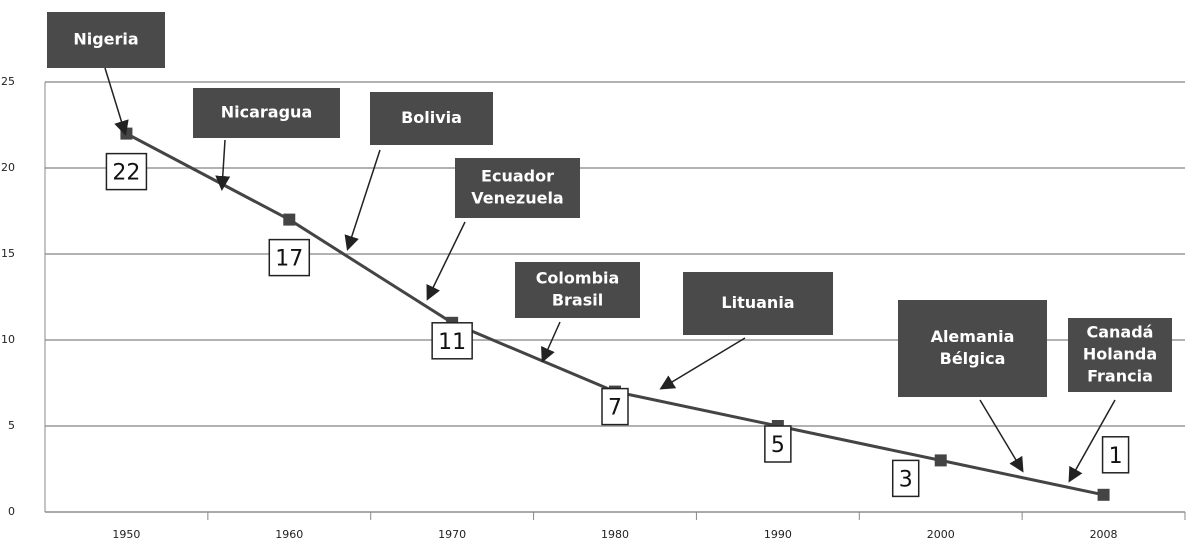  I want to click on y-tick-label: 15, so click(8, 253).